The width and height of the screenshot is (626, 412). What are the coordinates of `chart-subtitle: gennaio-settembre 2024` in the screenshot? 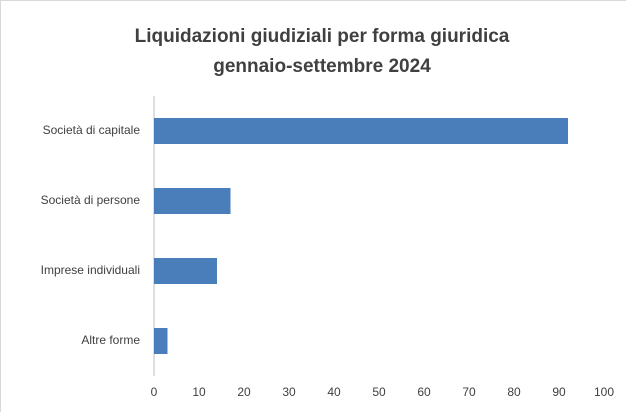 It's located at (322, 66).